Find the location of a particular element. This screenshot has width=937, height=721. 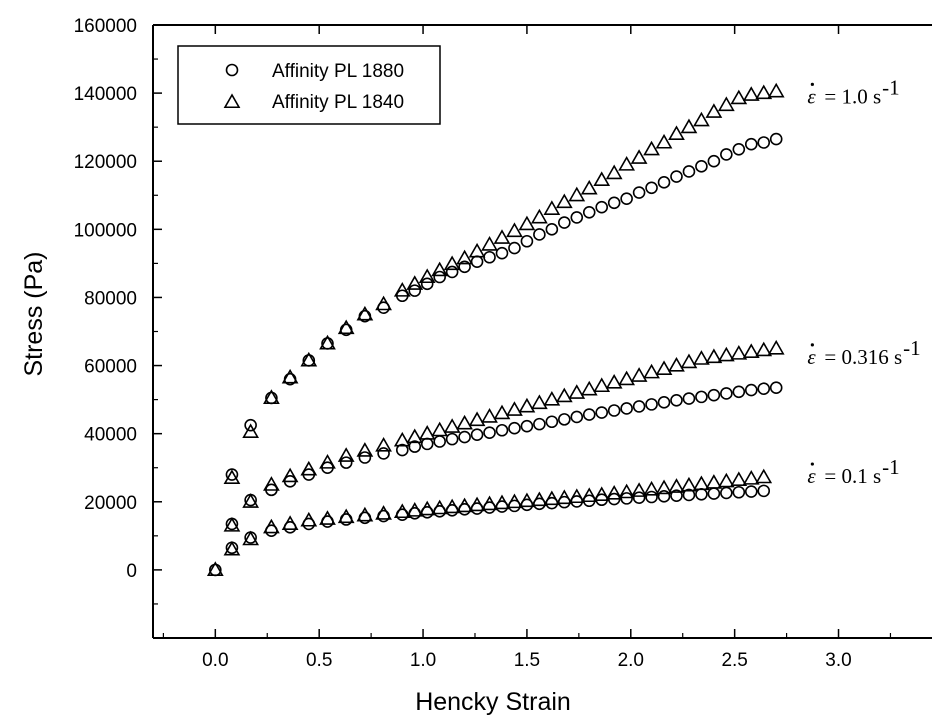

y-tick-label: 20000 is located at coordinates (110, 503).